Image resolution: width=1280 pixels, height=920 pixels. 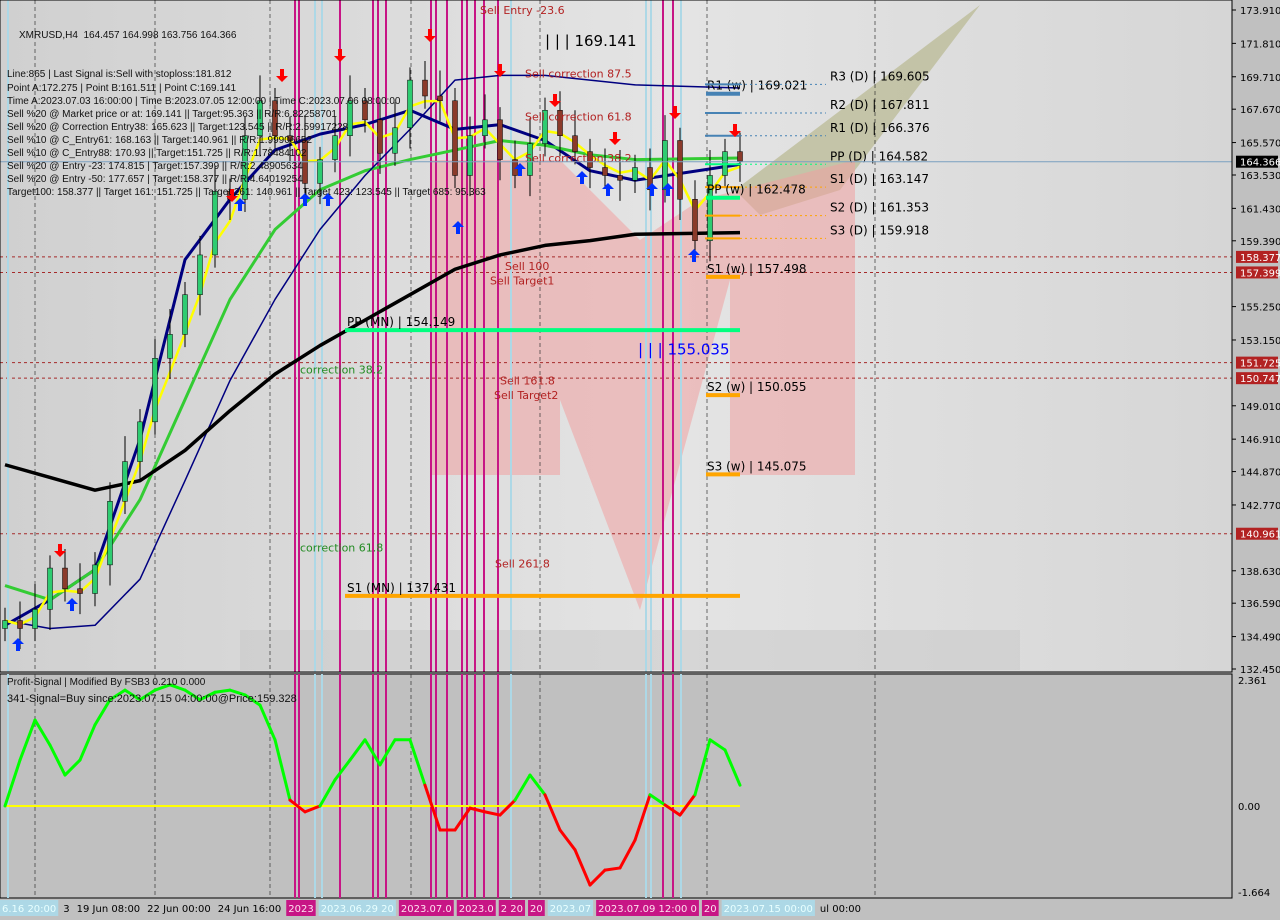 I want to click on time-tick-label: 22 Jun 00:00, so click(x=179, y=909).